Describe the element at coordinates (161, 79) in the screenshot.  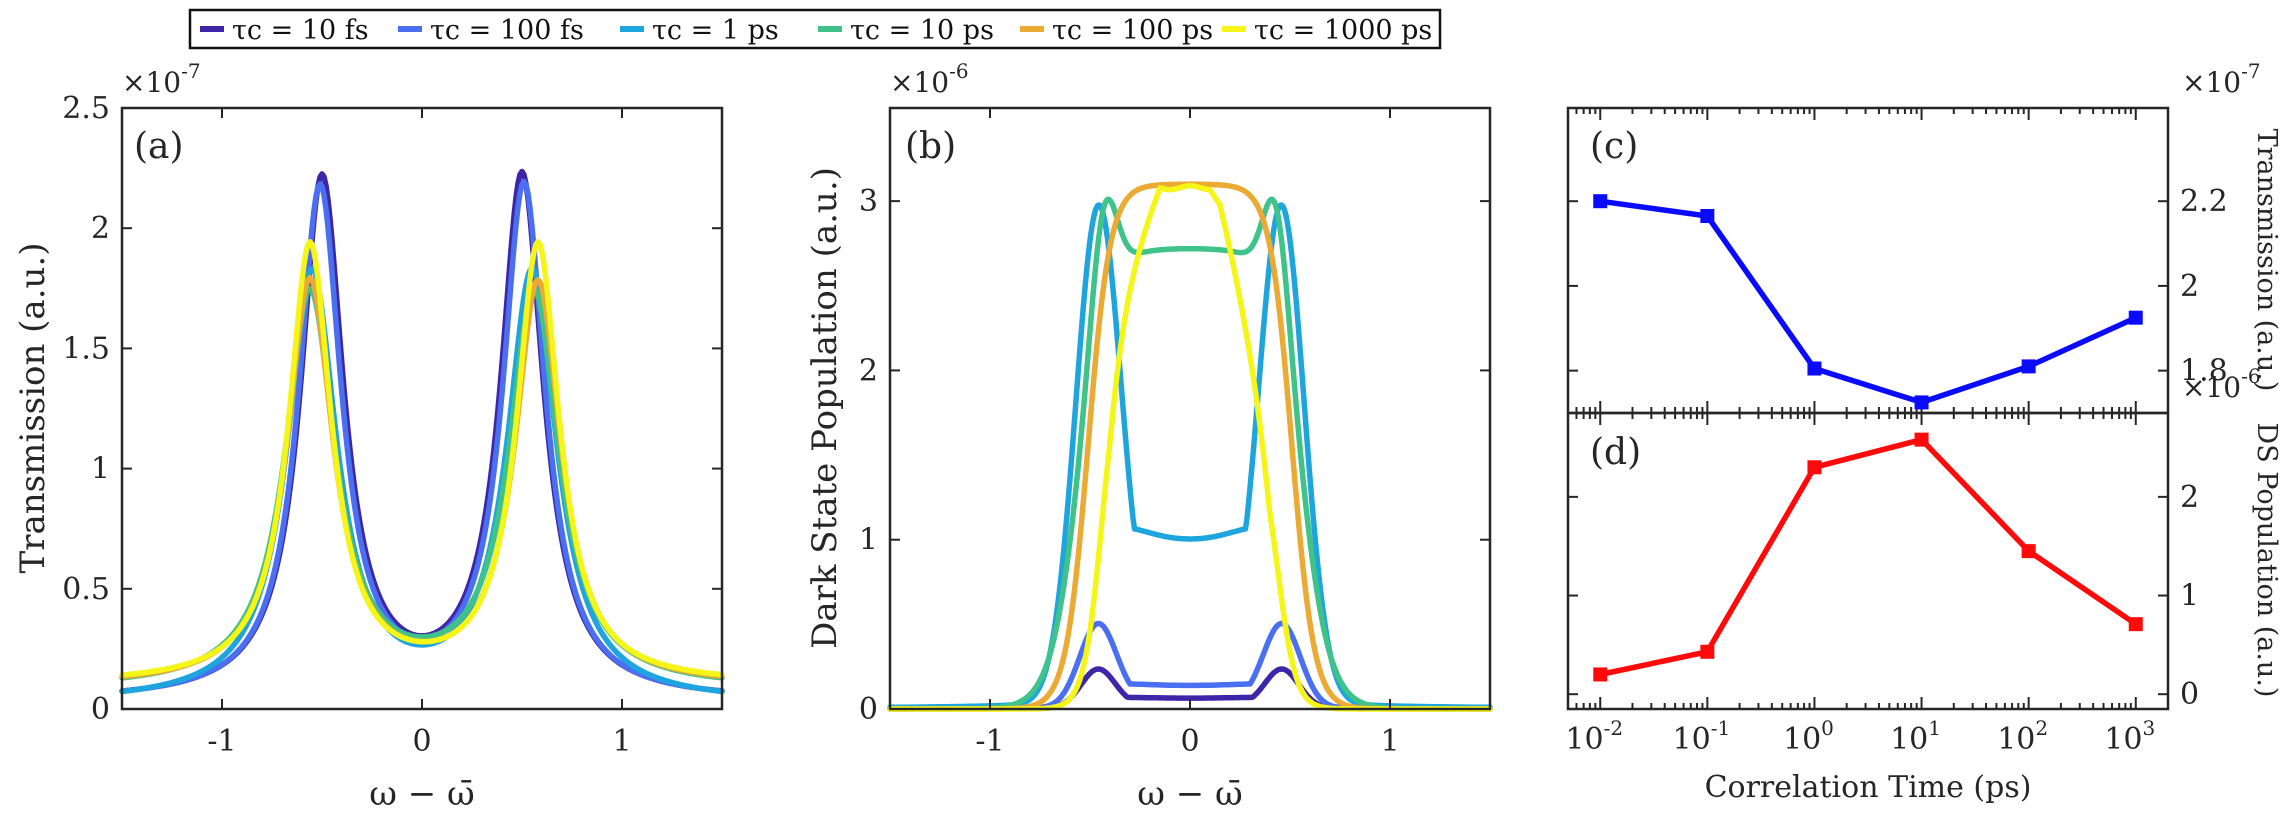
I see `panel-a-multiplier: ×10⁻⁷` at that location.